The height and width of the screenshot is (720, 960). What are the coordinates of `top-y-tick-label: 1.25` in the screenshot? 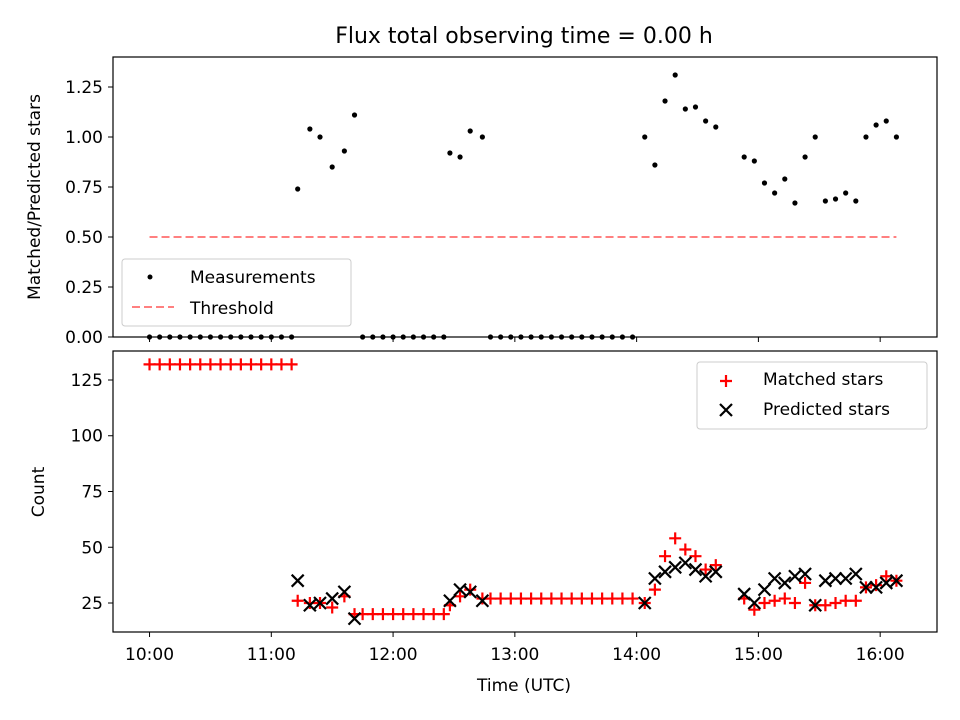 It's located at (84, 88).